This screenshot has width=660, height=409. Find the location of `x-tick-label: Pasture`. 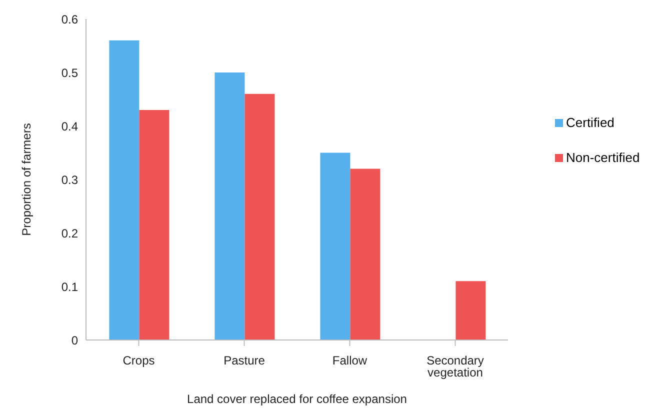

x-tick-label: Pasture is located at coordinates (245, 361).